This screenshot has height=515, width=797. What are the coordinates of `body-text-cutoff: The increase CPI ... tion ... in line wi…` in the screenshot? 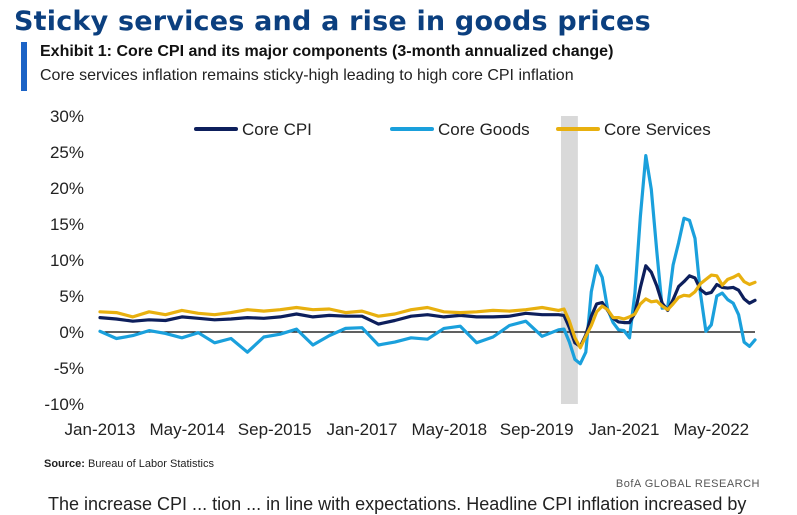 It's located at (397, 504).